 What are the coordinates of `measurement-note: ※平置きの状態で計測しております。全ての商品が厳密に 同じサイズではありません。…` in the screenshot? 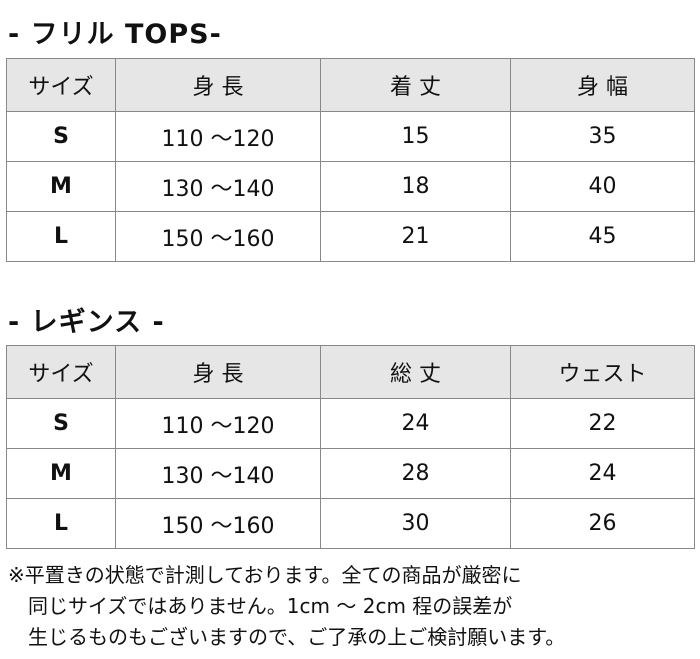 It's located at (286, 606).